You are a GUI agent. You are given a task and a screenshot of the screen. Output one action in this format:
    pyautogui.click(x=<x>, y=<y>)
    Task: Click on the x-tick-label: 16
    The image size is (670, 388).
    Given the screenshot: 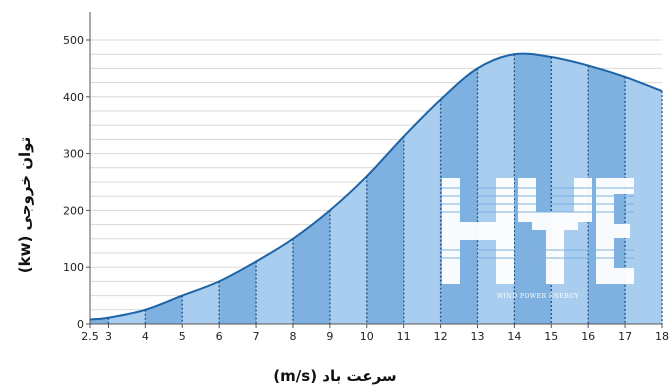 What is the action you would take?
    pyautogui.click(x=588, y=336)
    